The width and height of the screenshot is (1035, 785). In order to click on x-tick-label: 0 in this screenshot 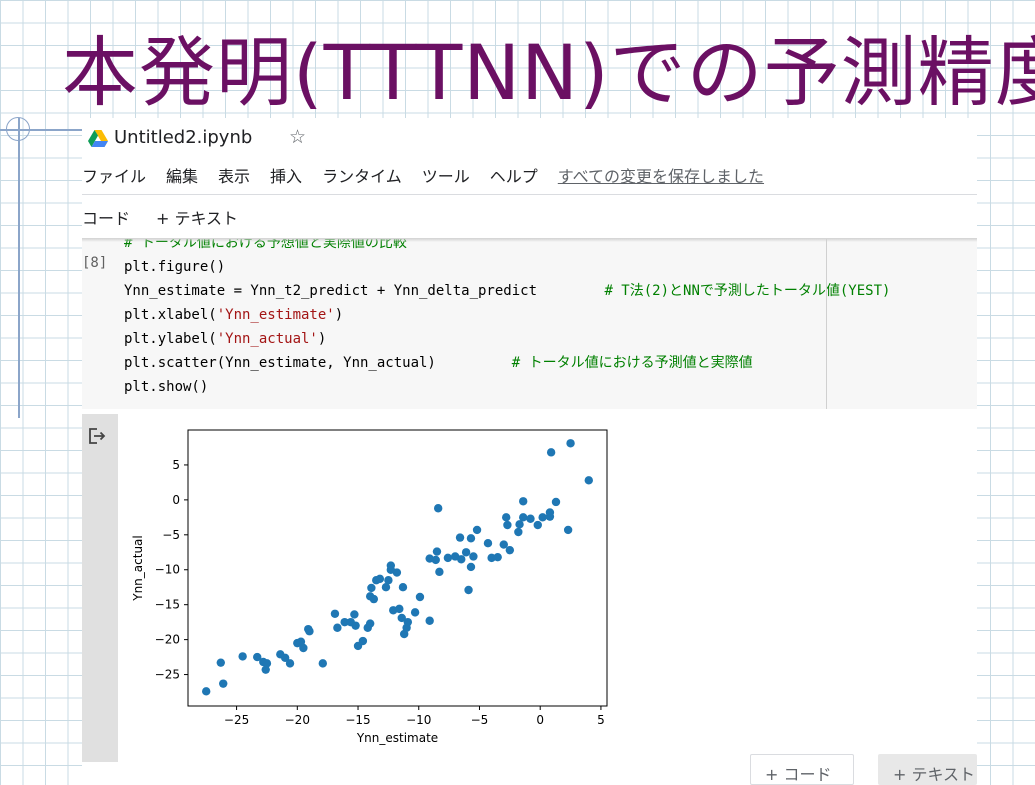, I will do `click(540, 720)`.